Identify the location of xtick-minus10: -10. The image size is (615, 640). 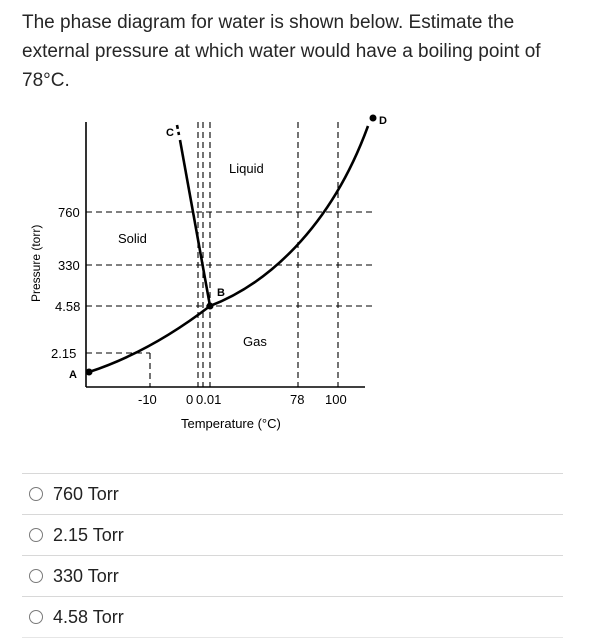
(147, 399).